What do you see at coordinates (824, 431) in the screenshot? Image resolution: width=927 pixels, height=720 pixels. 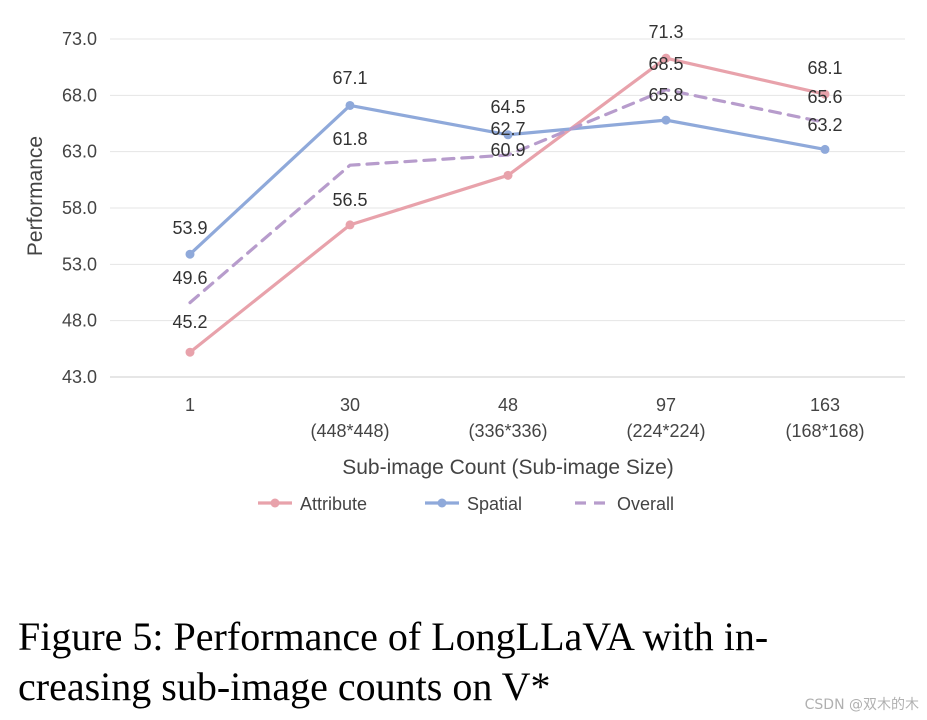 I see `x-tick-sublabel: (168*168)` at bounding box center [824, 431].